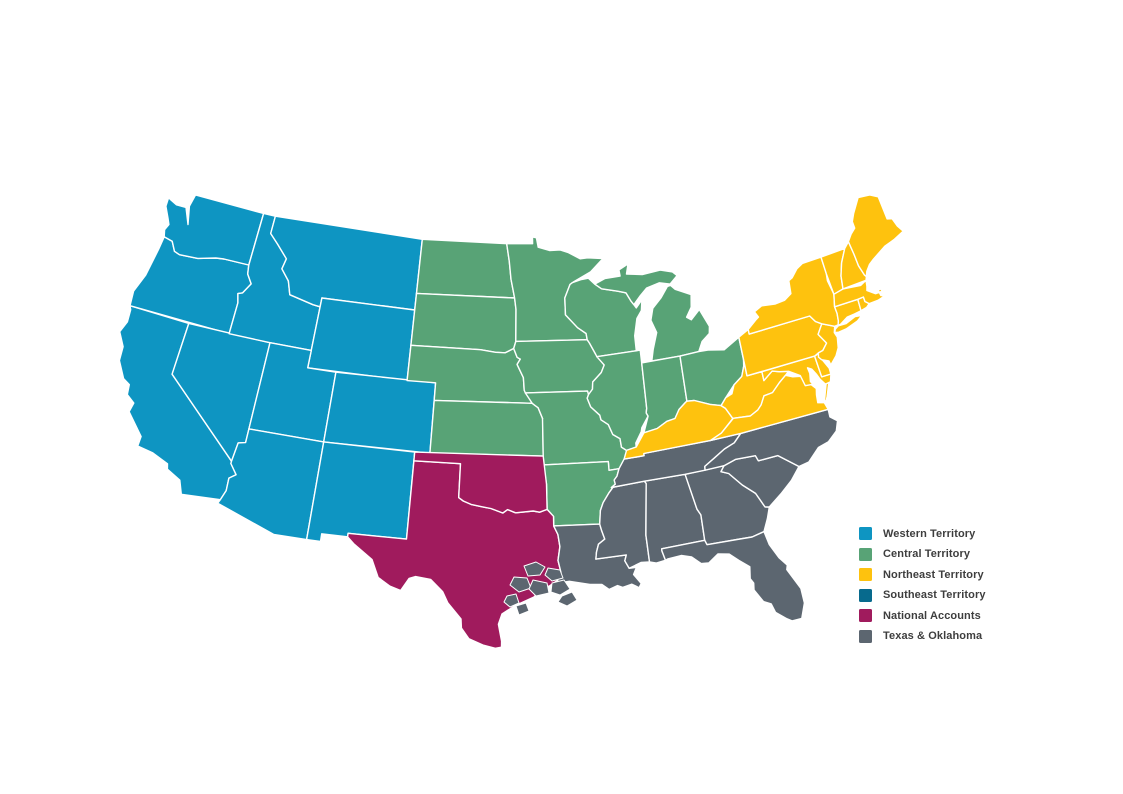 The image size is (1123, 794). What do you see at coordinates (927, 554) in the screenshot?
I see `legend-label: Central Territory` at bounding box center [927, 554].